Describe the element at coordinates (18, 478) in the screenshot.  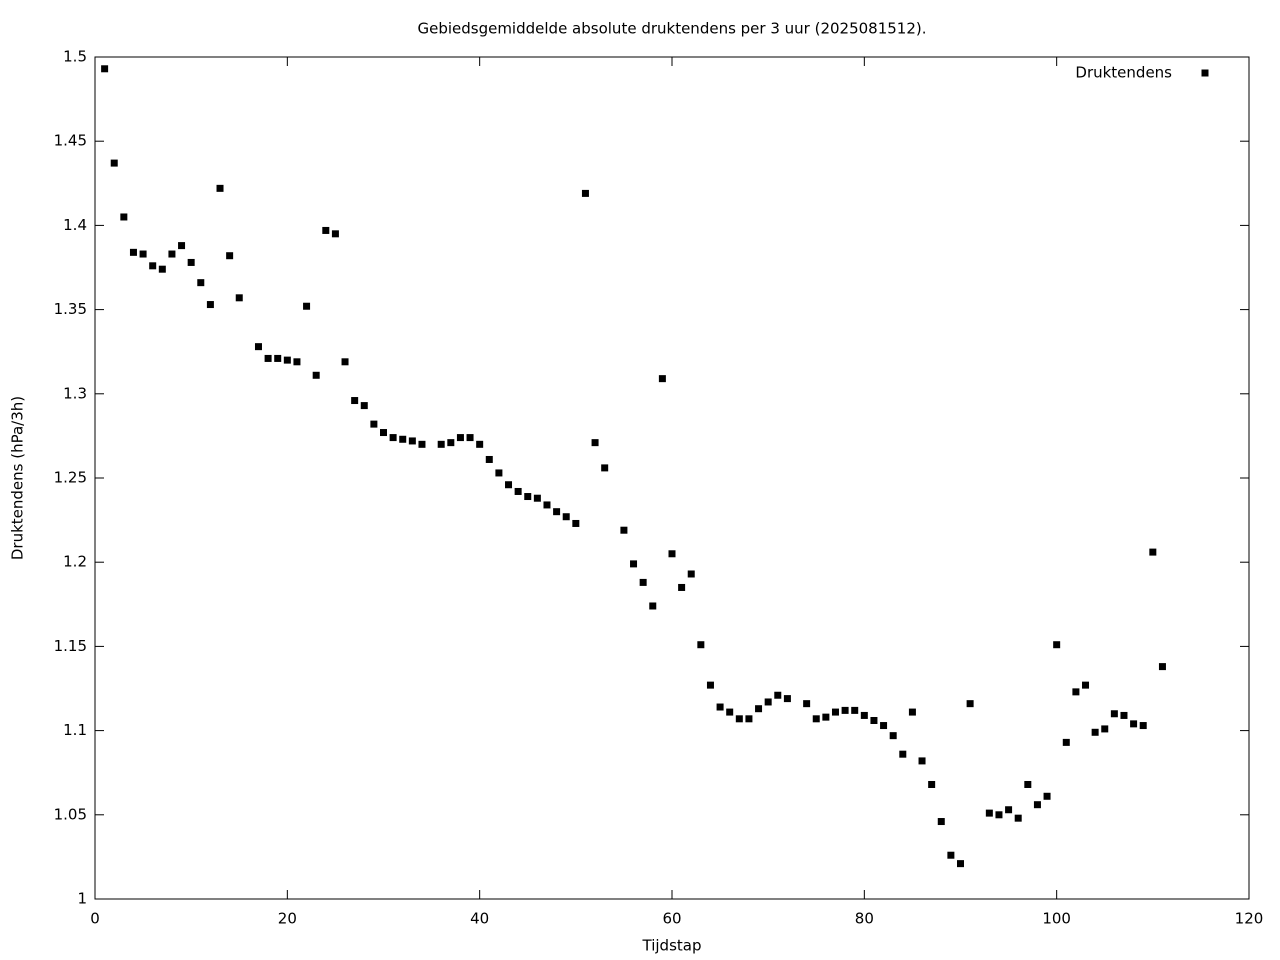
I see `y-axis-label: Druktendens (hPa/3h)` at that location.